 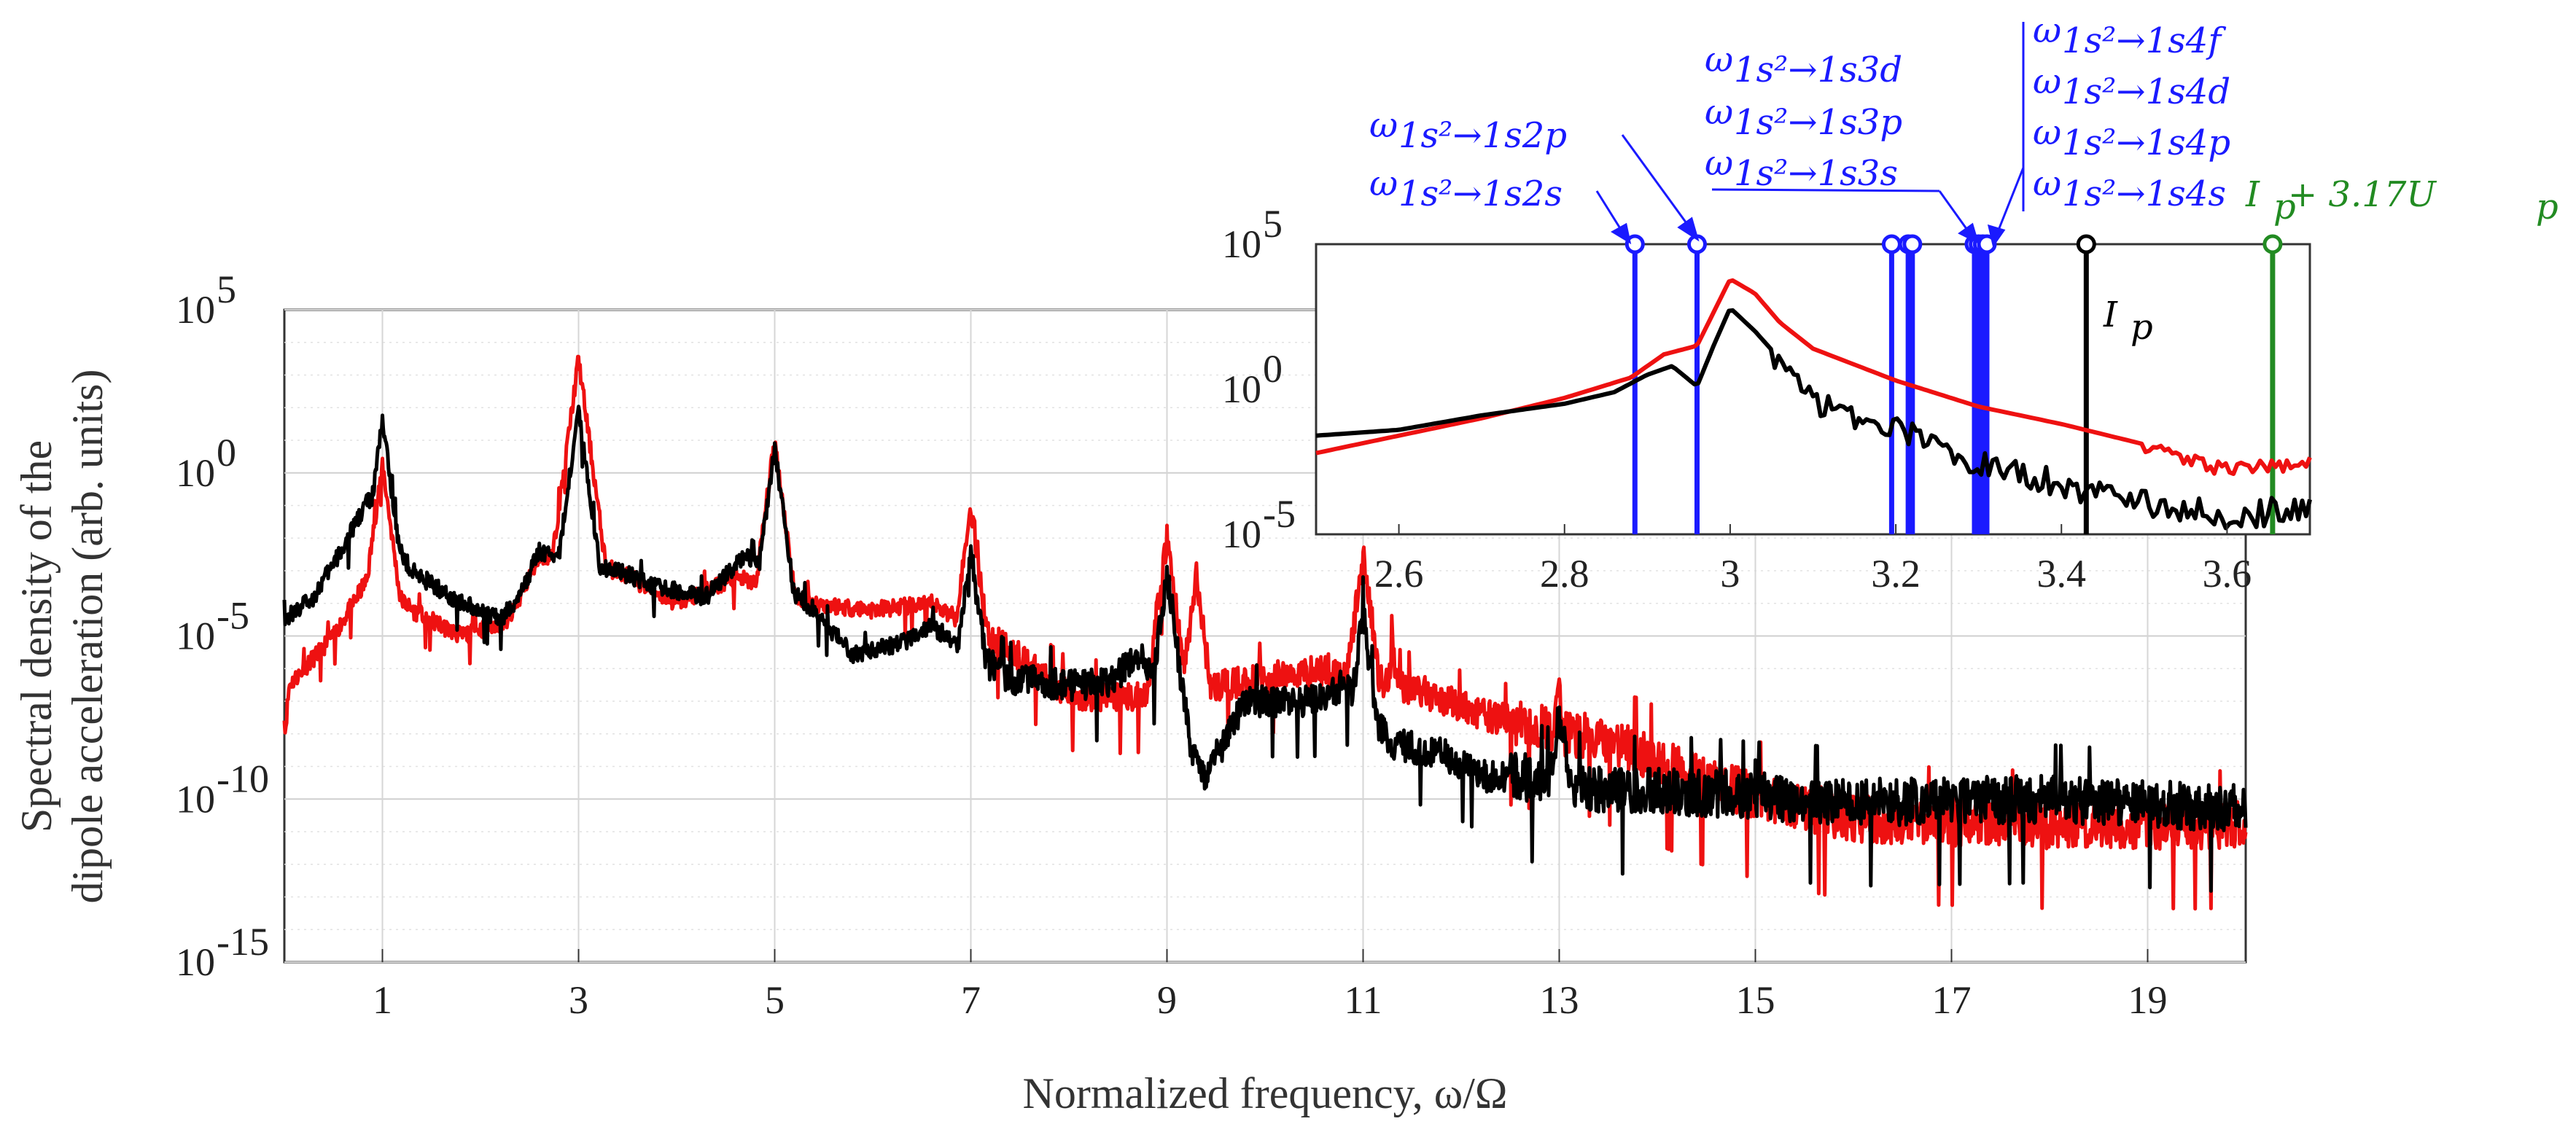 I want to click on x-tick-label: 19, so click(x=2148, y=1000).